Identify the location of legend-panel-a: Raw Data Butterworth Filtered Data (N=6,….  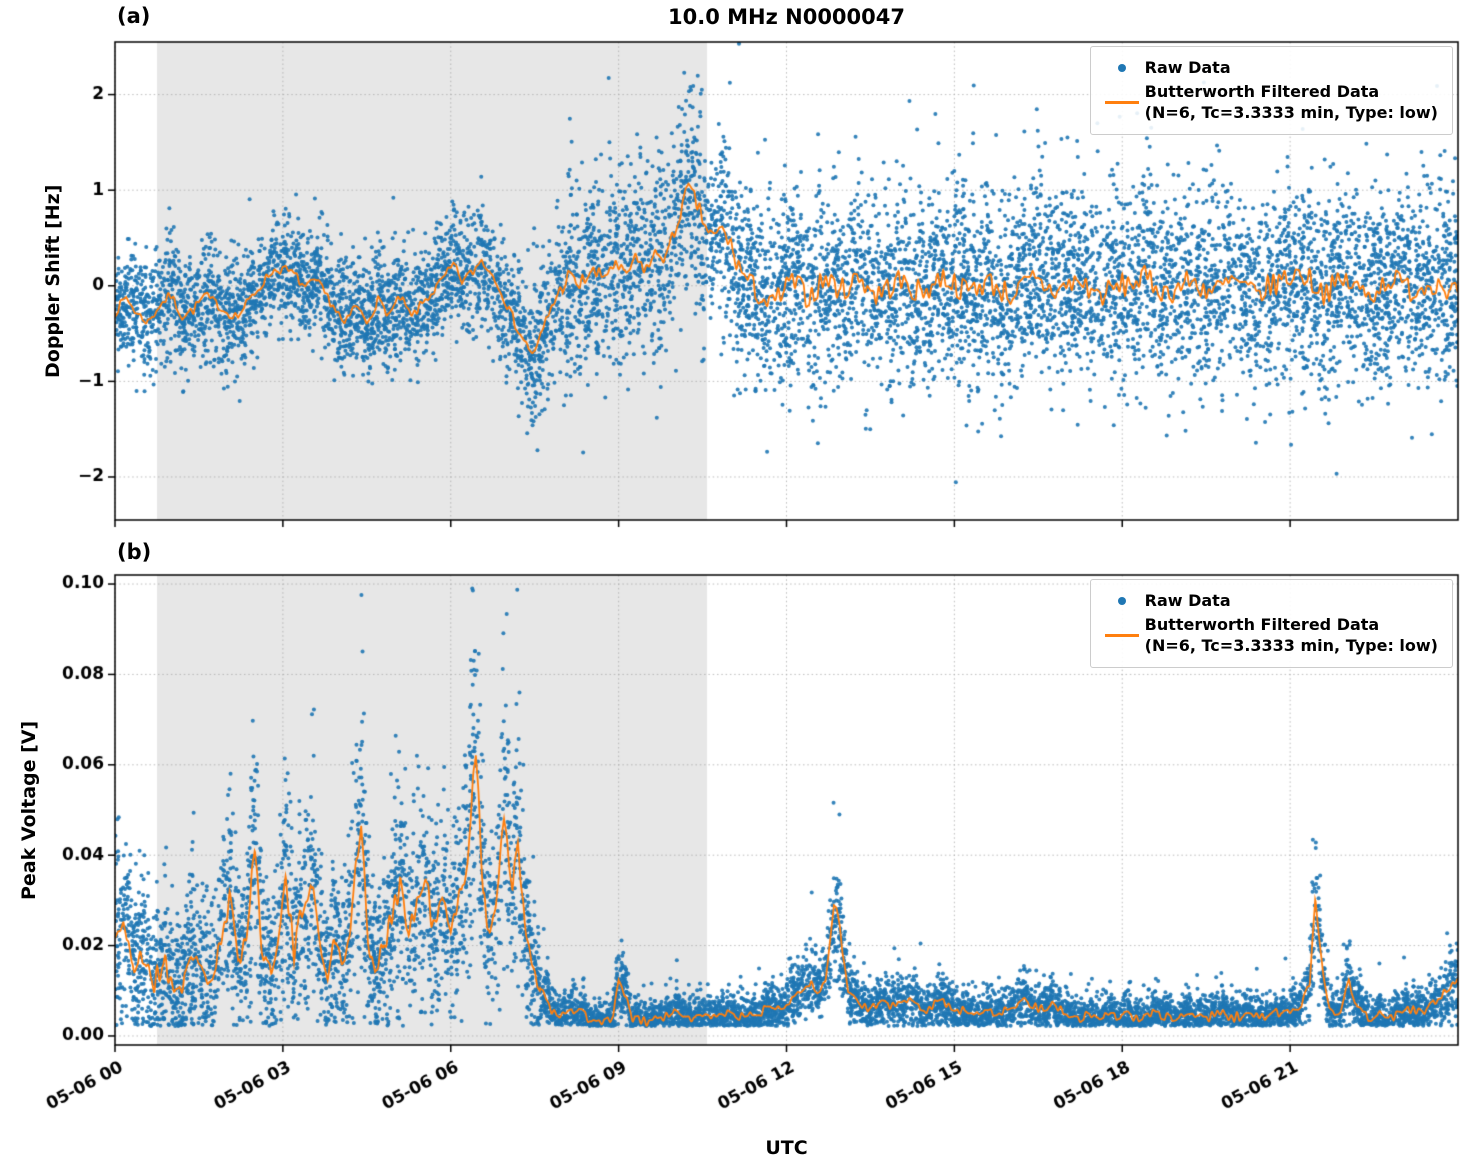
(1271, 91).